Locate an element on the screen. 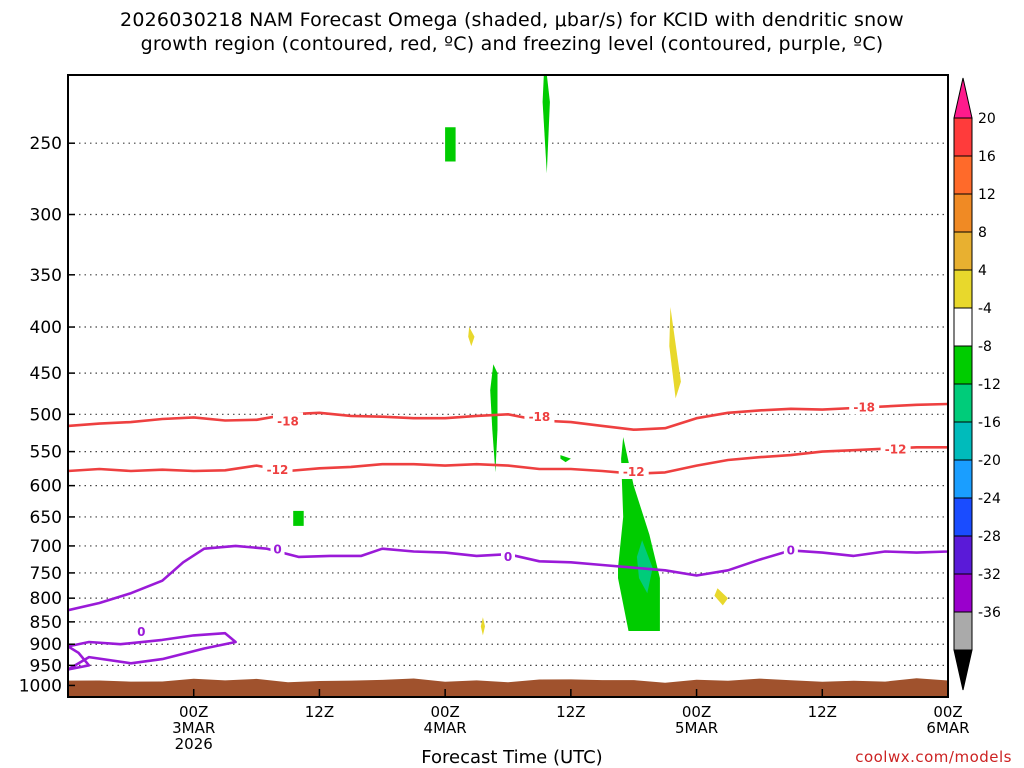  source-credit: coolwx.com/models is located at coordinates (933, 757).